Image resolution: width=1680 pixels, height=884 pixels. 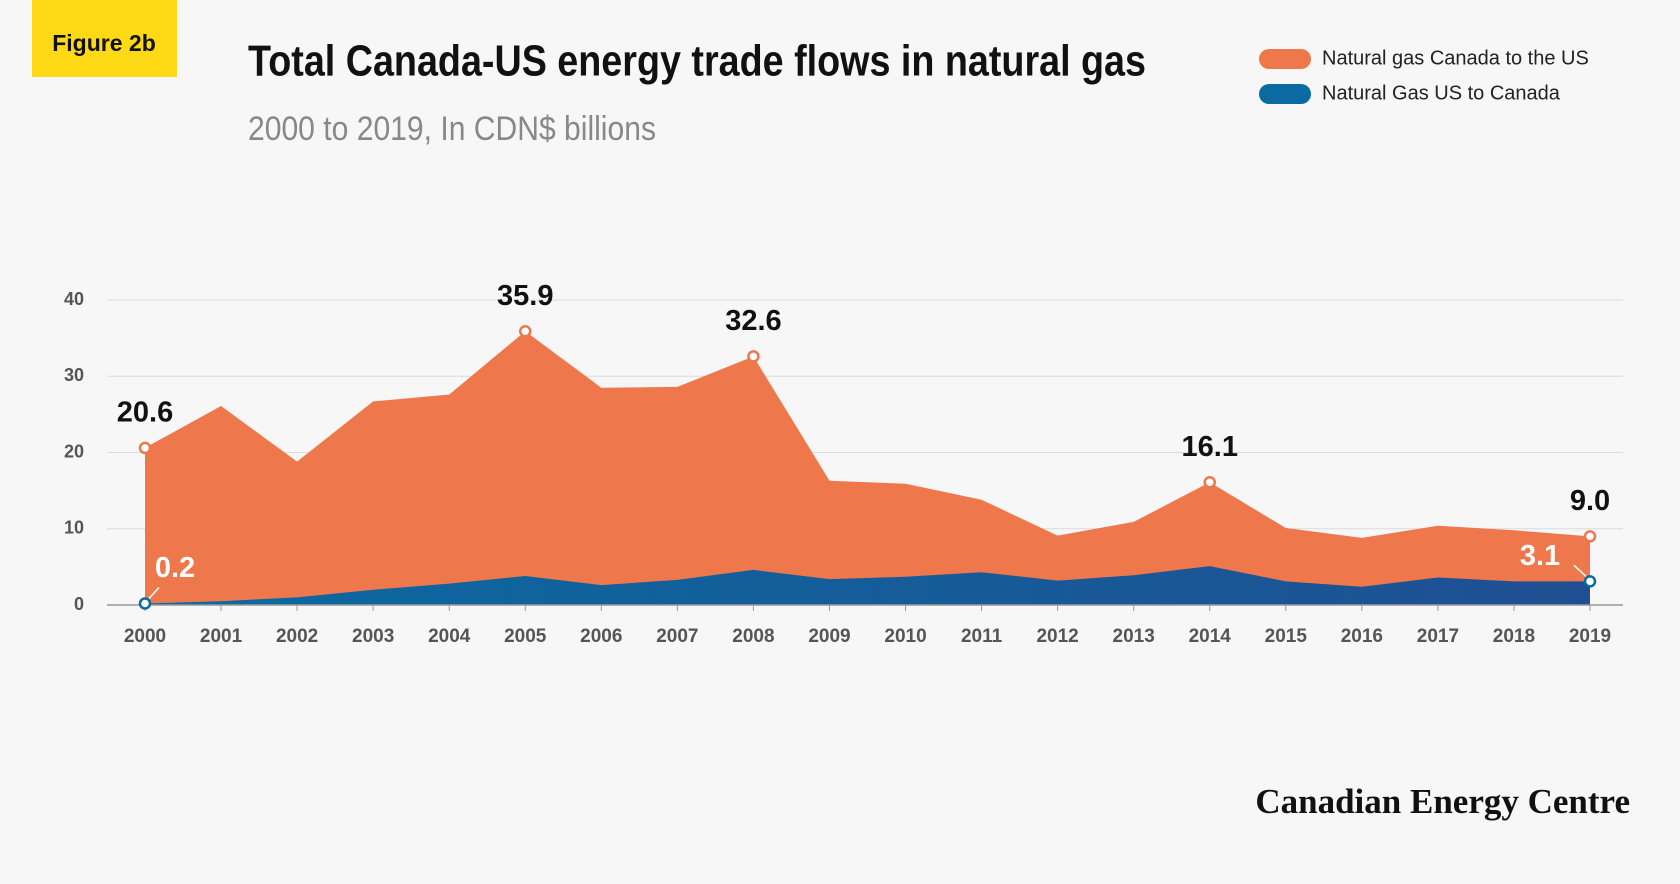 What do you see at coordinates (452, 129) in the screenshot?
I see `chart-subtitle: 2000 to 2019, In CDN$ billions` at bounding box center [452, 129].